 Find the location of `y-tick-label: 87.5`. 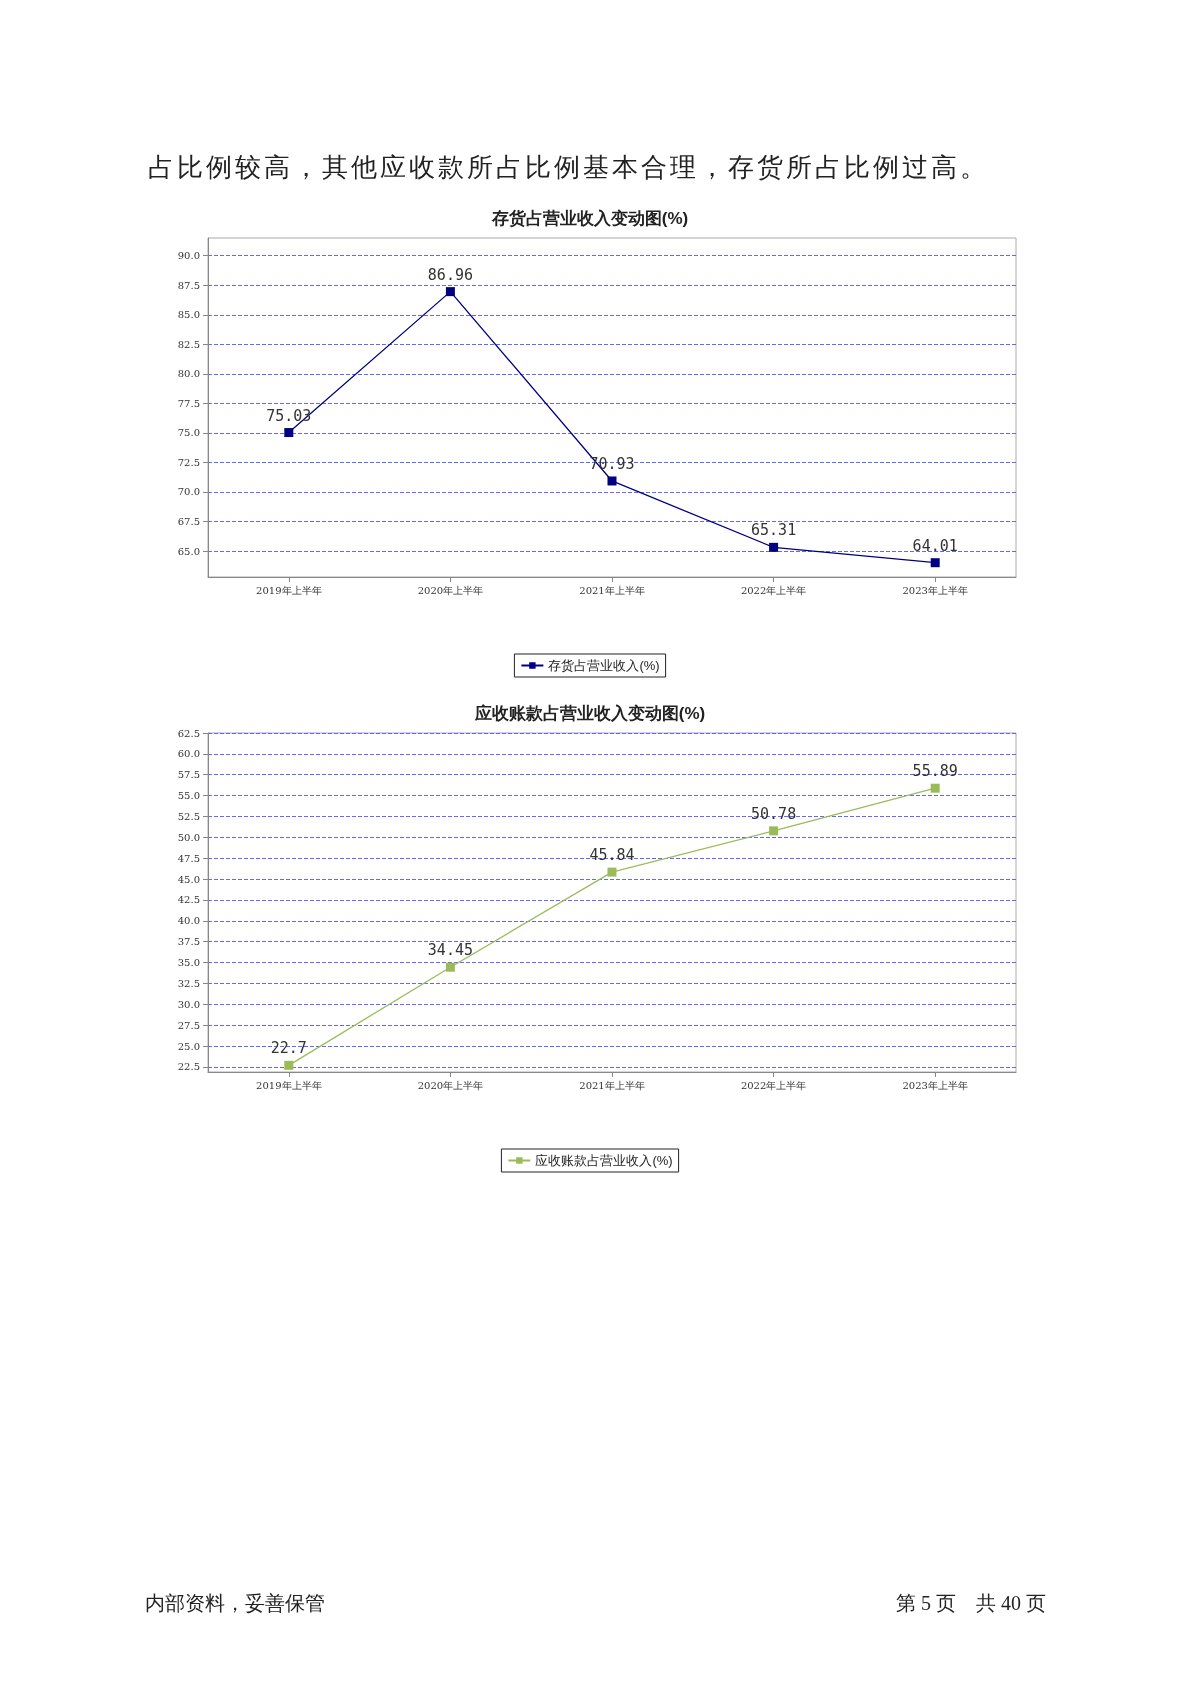

y-tick-label: 87.5 is located at coordinates (188, 285).